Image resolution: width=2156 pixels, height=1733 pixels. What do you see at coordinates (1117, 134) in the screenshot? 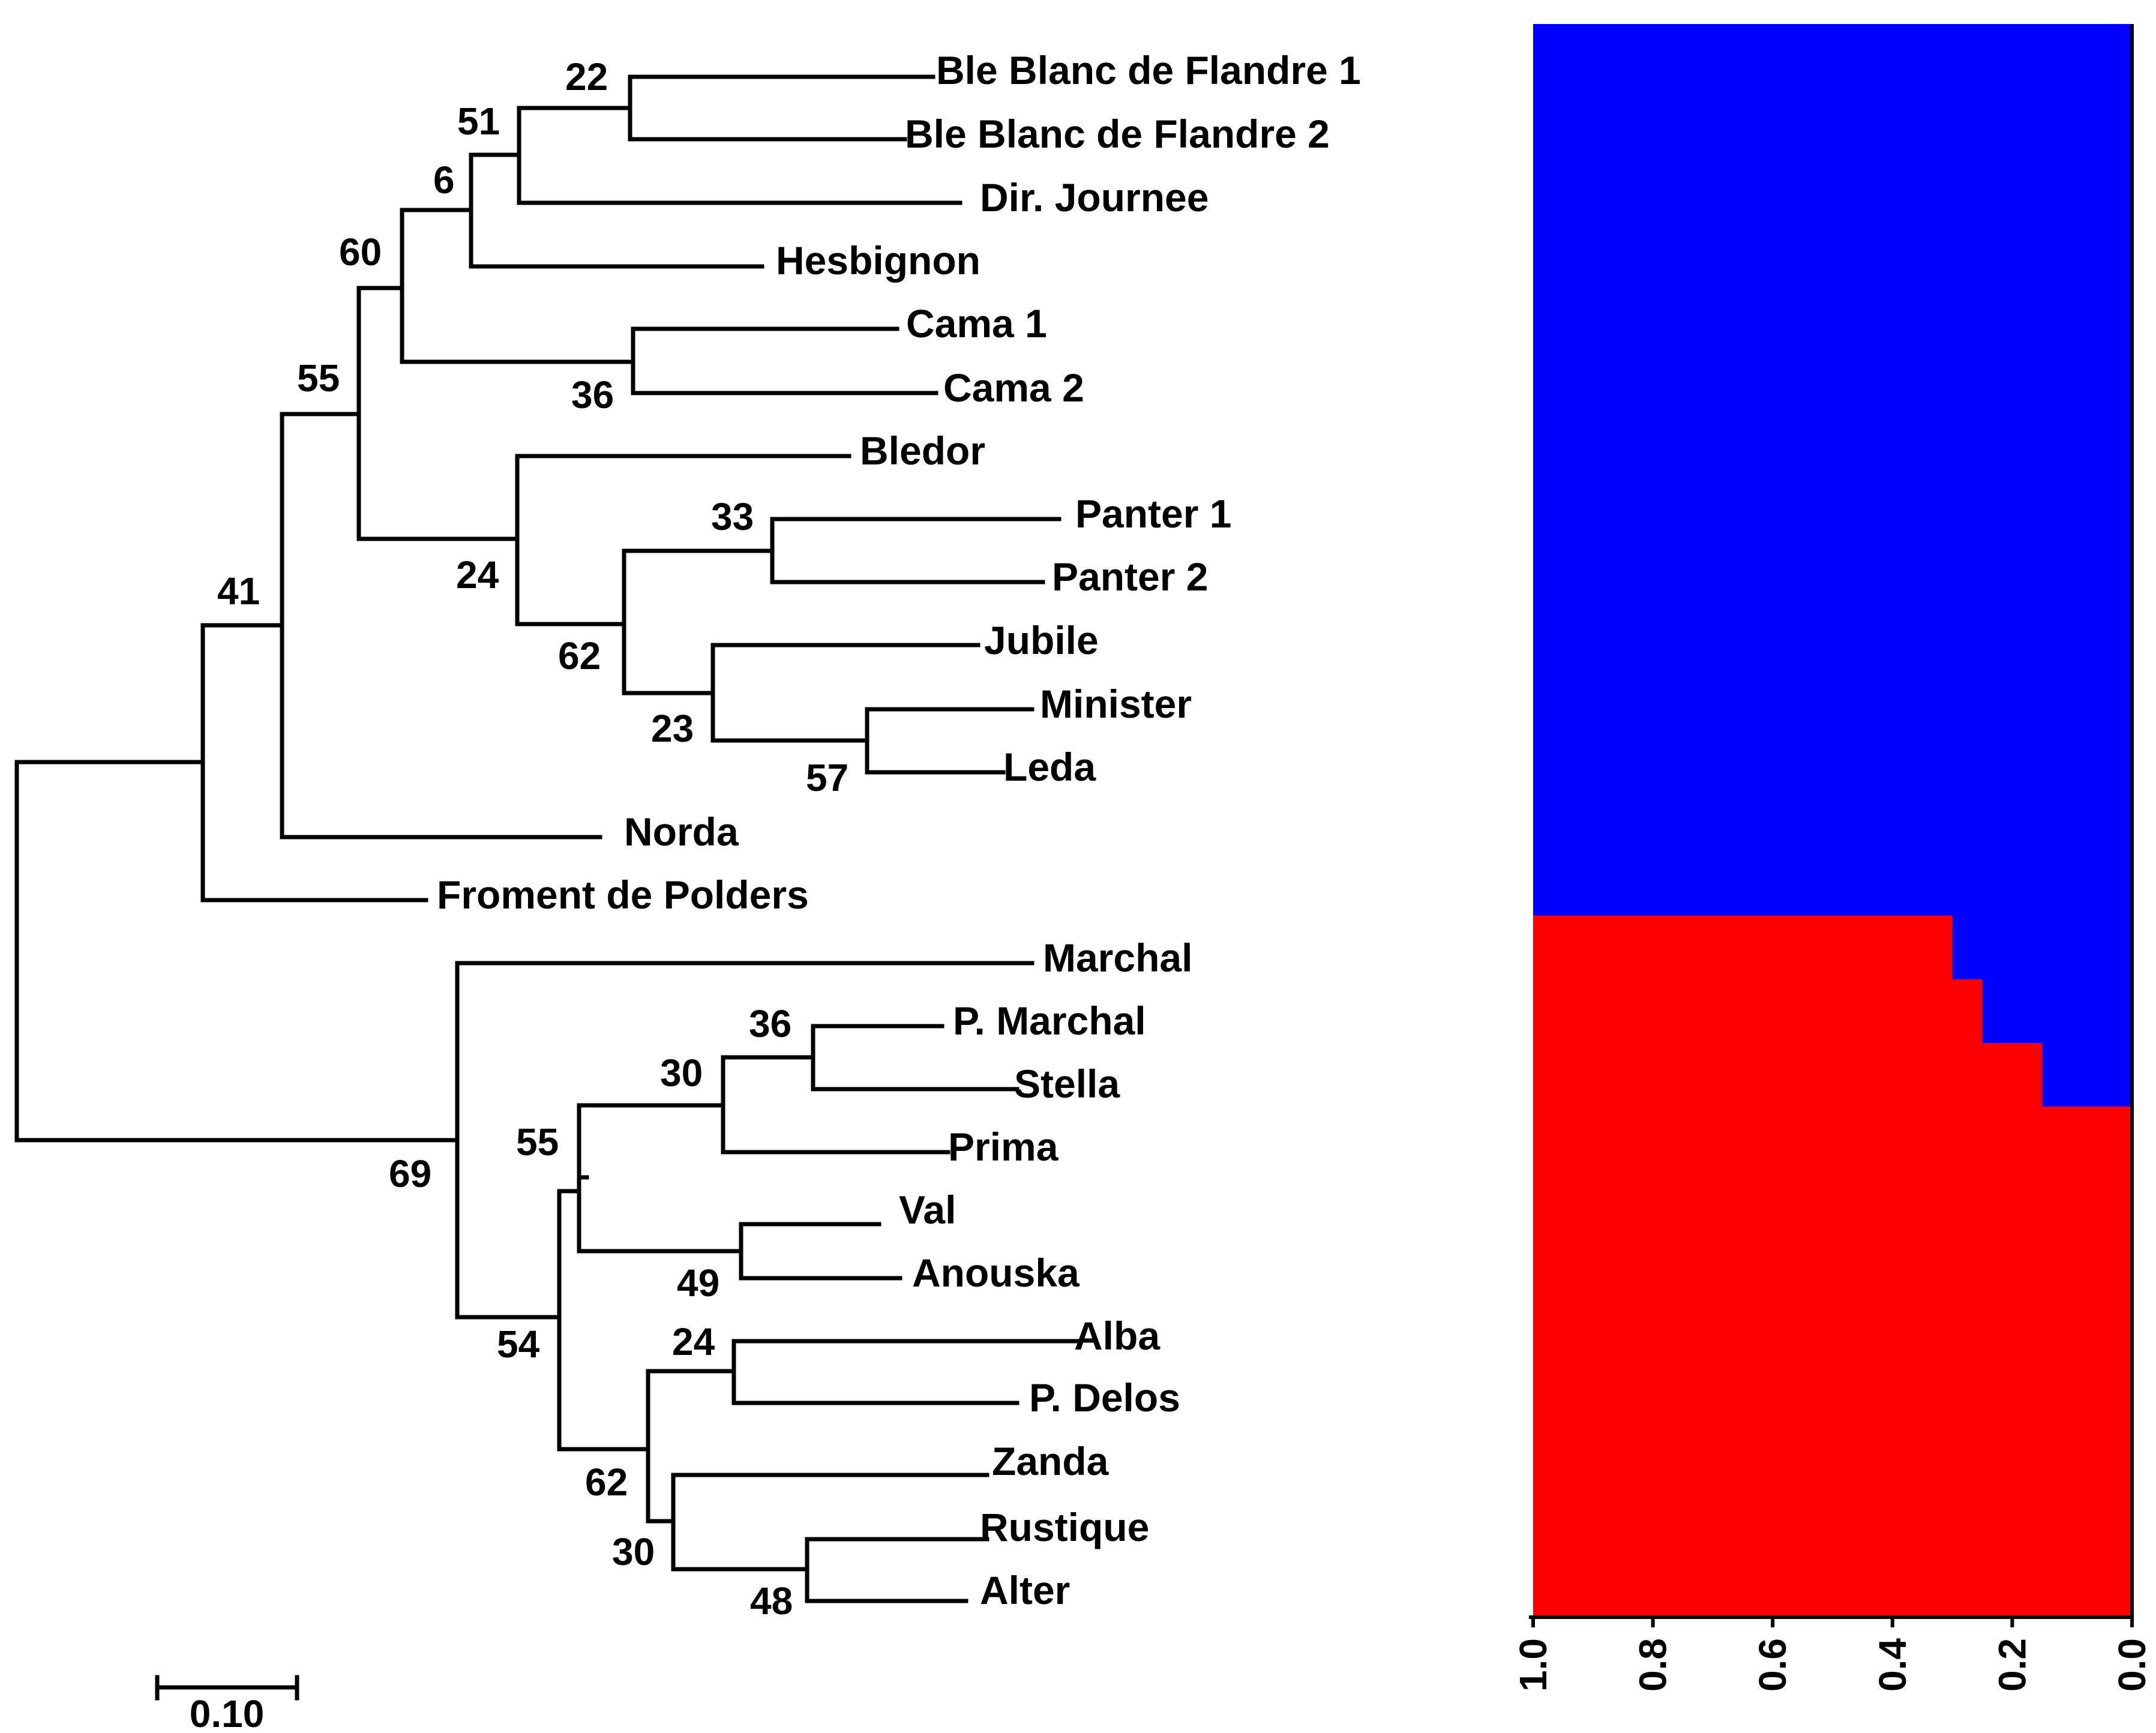
I see `leaf-label: Ble Blanc de Flandre 2` at bounding box center [1117, 134].